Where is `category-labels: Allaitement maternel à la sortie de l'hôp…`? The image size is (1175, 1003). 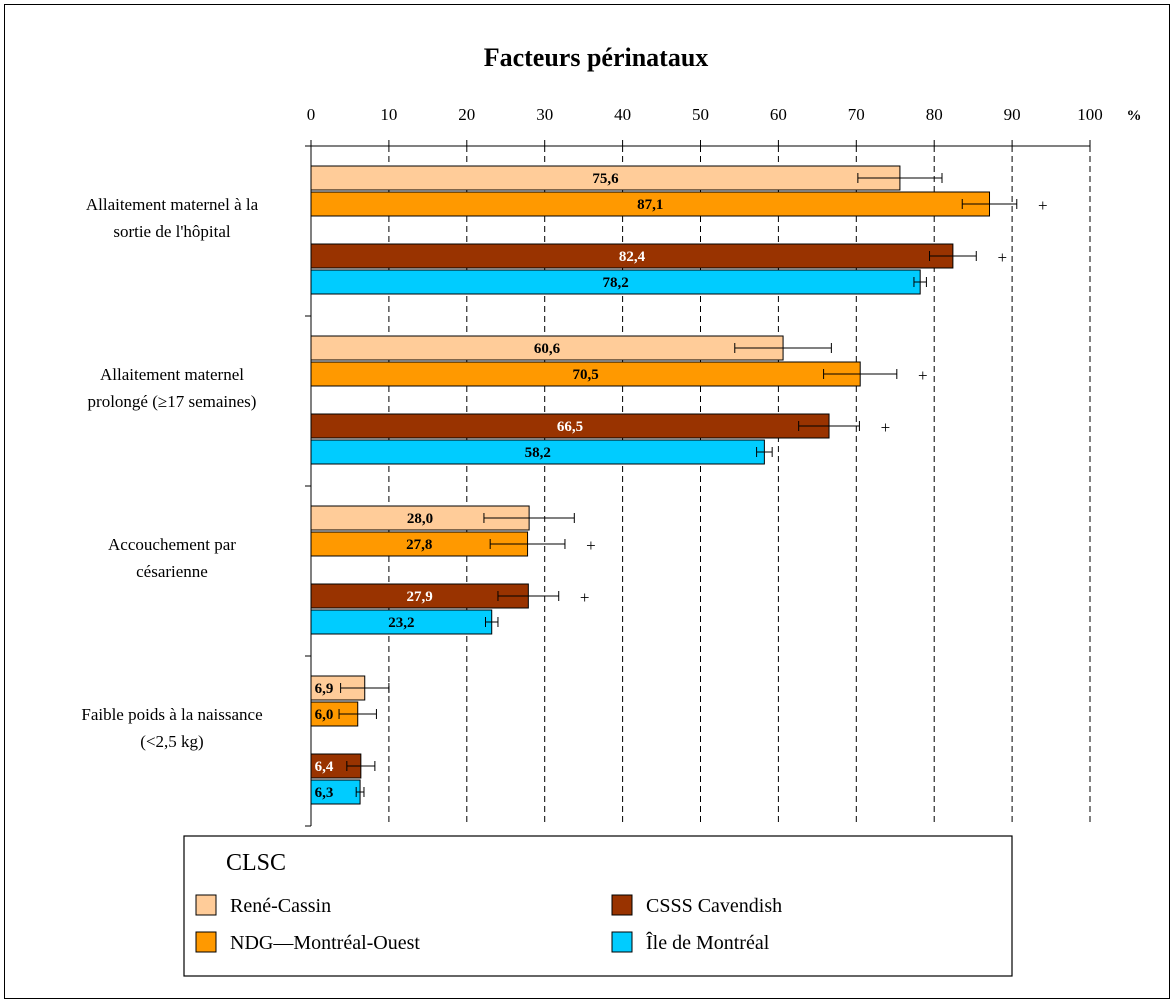
category-labels: Allaitement maternel à la sortie de l'hôp… is located at coordinates (171, 473).